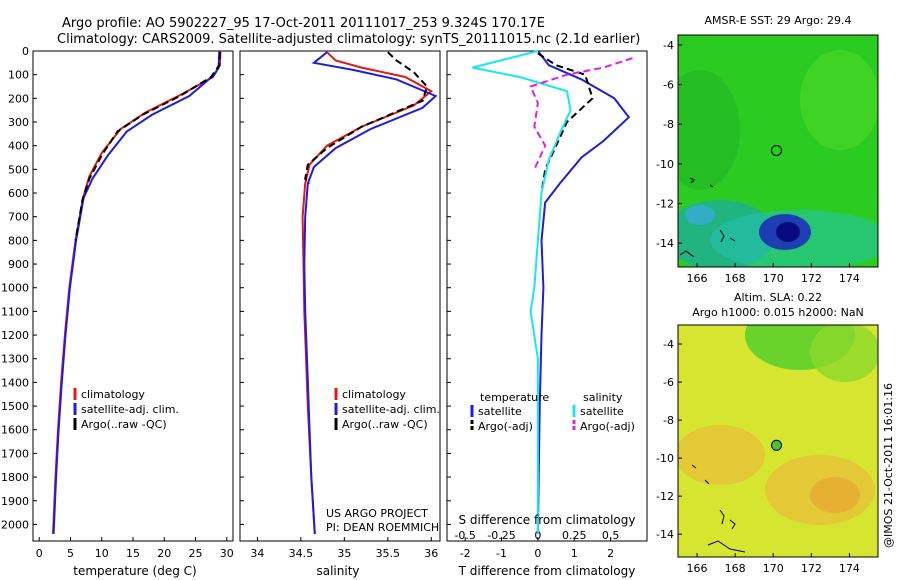  What do you see at coordinates (15, 382) in the screenshot?
I see `y-tick-label: 1400` at bounding box center [15, 382].